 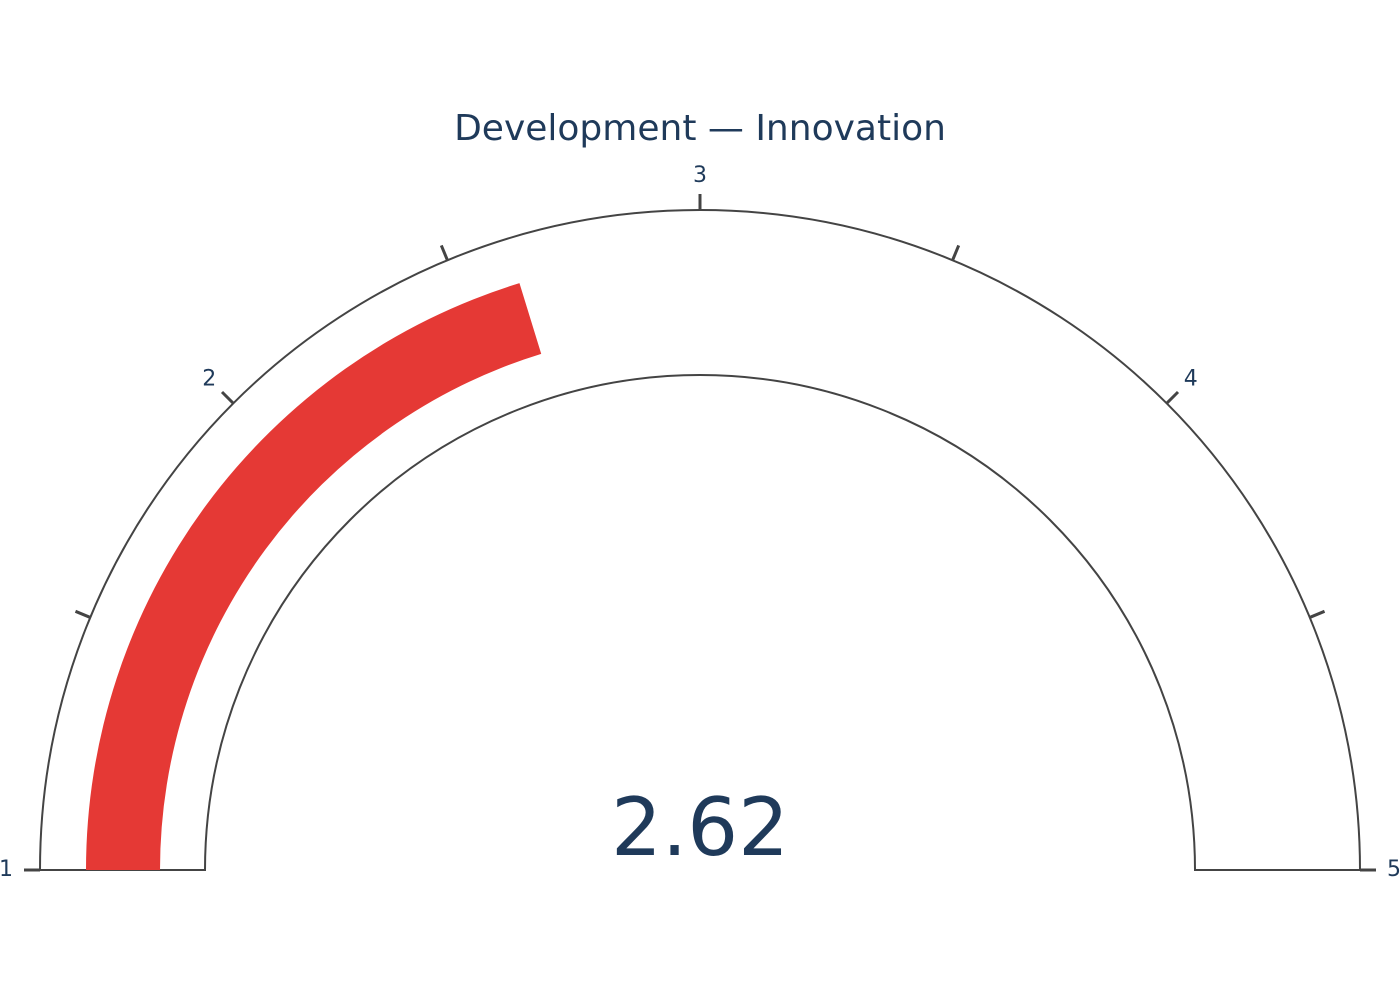 I want to click on gauge-value: 2.62, so click(x=700, y=827).